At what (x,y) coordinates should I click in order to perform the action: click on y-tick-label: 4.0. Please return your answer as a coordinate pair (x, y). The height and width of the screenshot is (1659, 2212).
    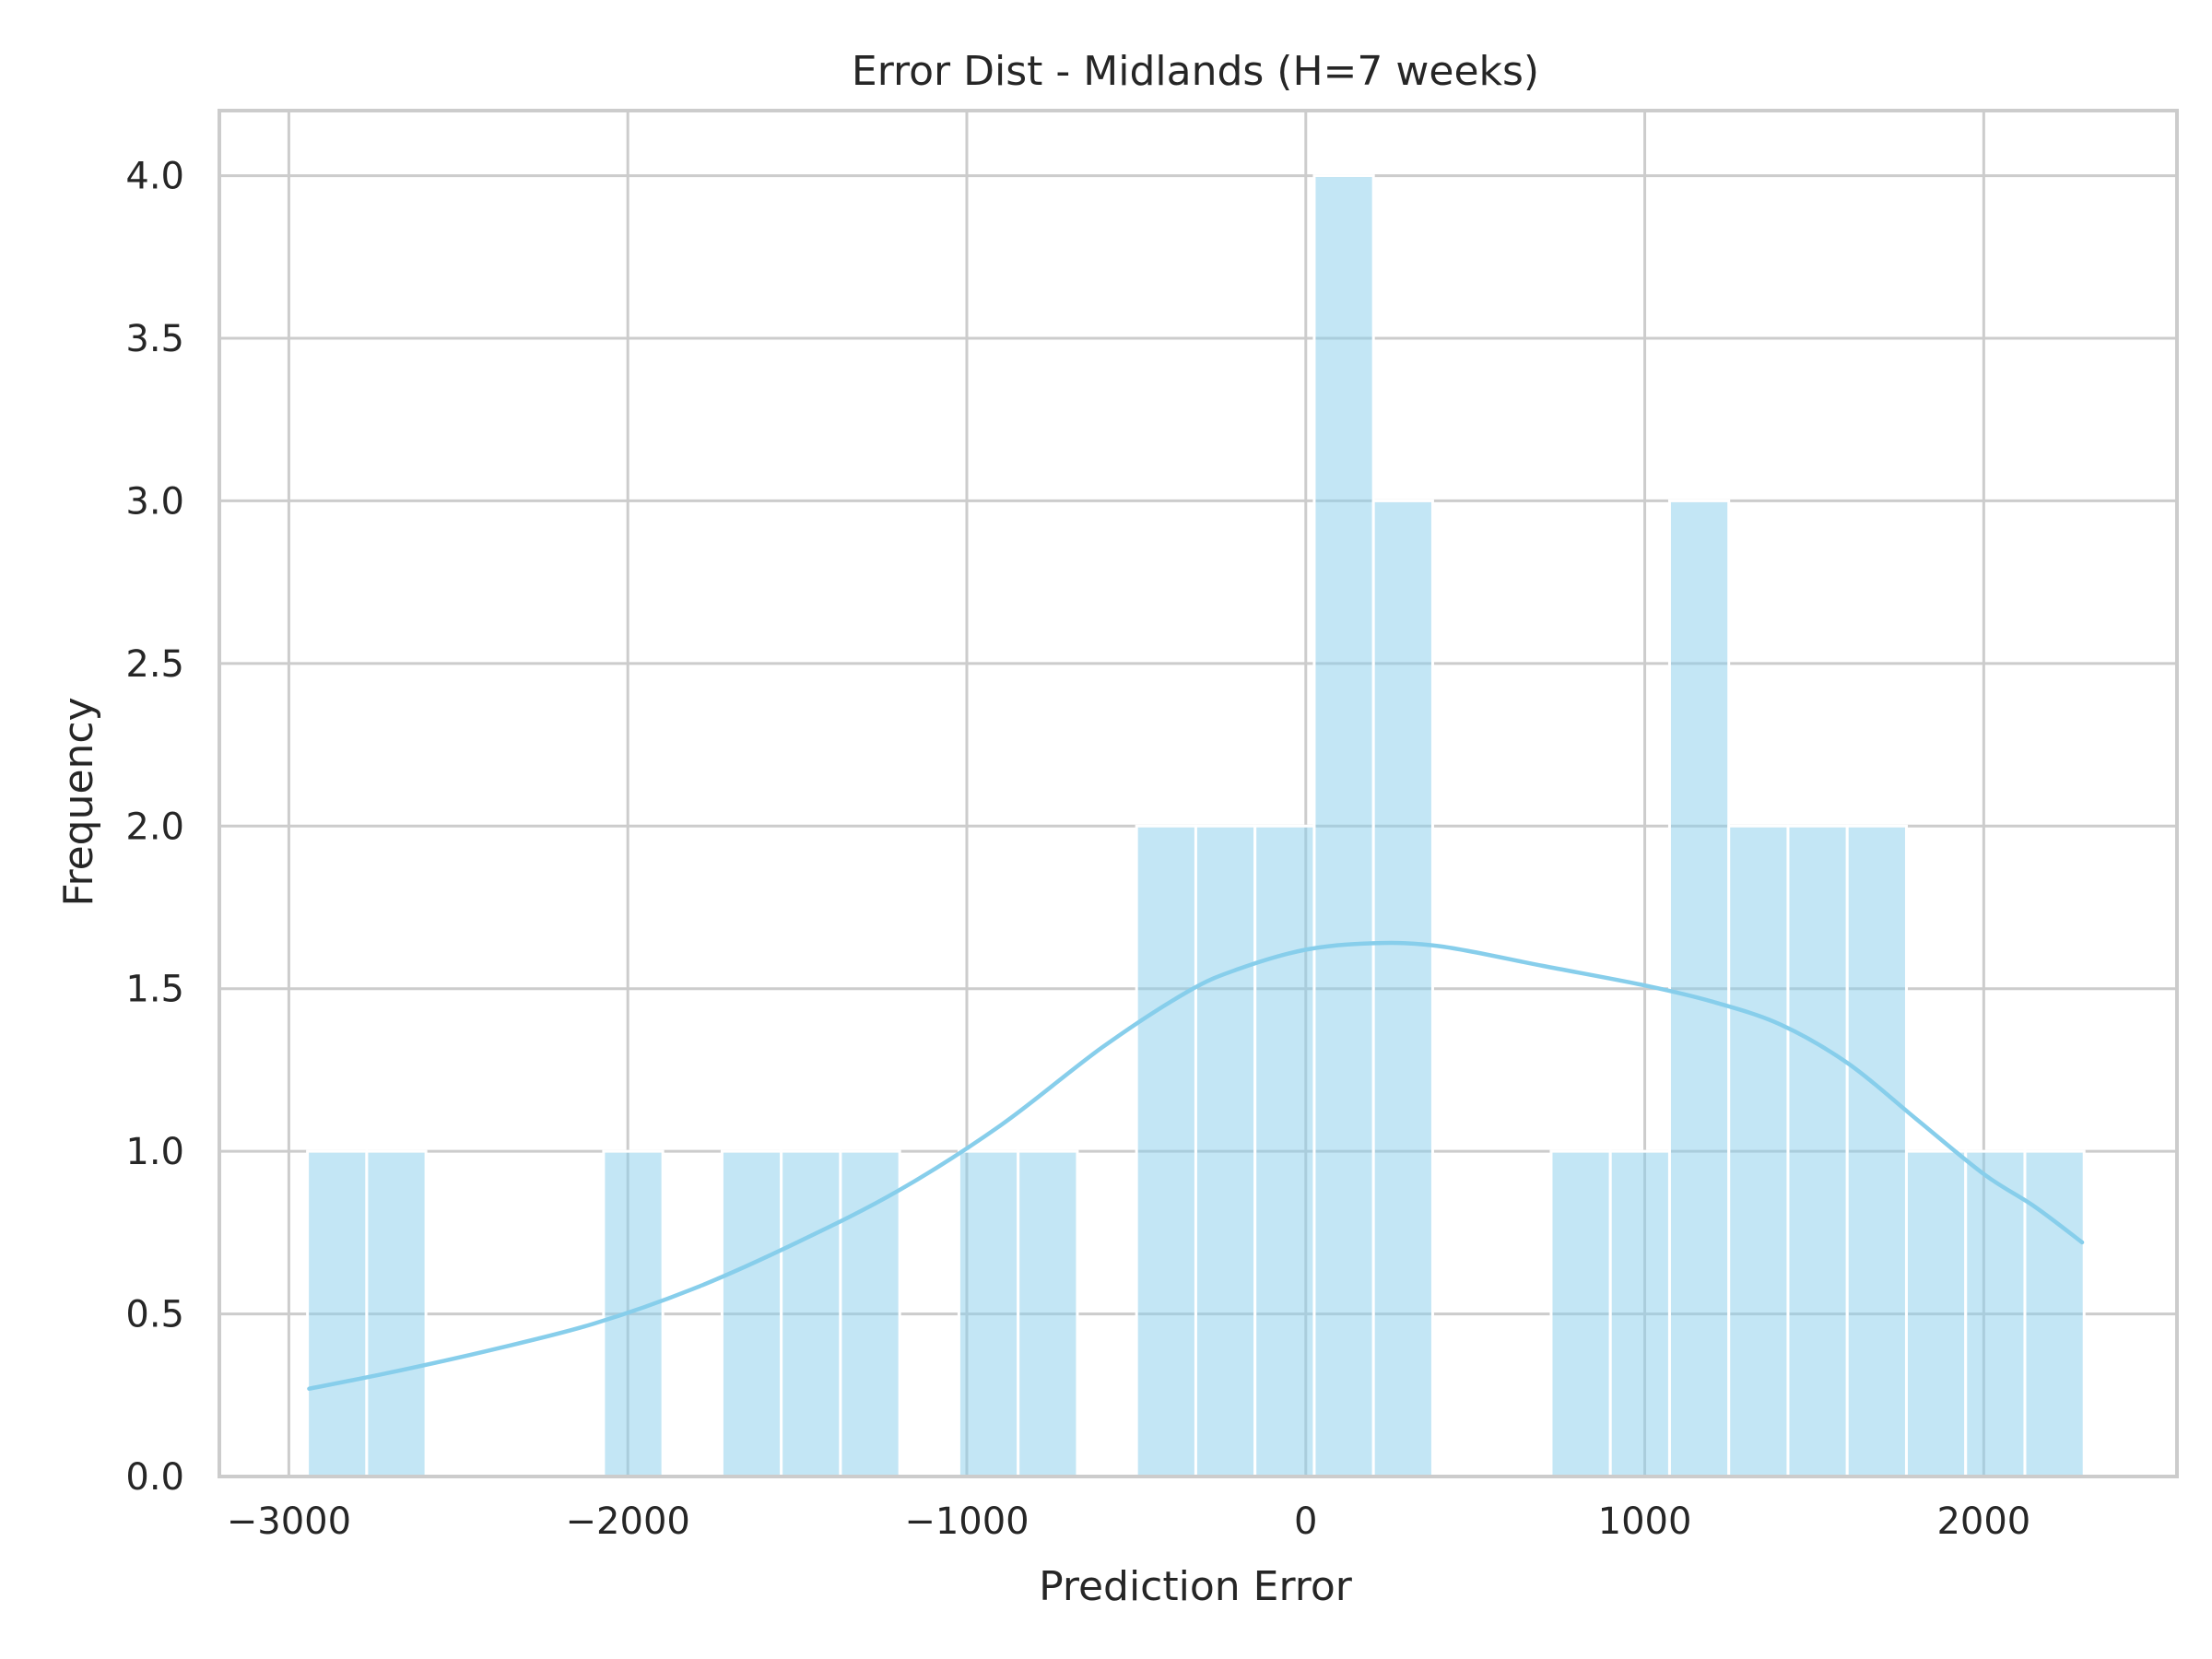
    Looking at the image, I should click on (154, 177).